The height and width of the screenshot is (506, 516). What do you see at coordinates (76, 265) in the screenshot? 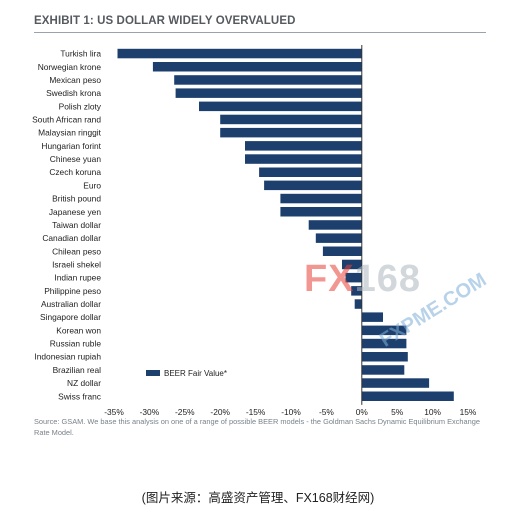
I see `category-label: Israeli shekel` at bounding box center [76, 265].